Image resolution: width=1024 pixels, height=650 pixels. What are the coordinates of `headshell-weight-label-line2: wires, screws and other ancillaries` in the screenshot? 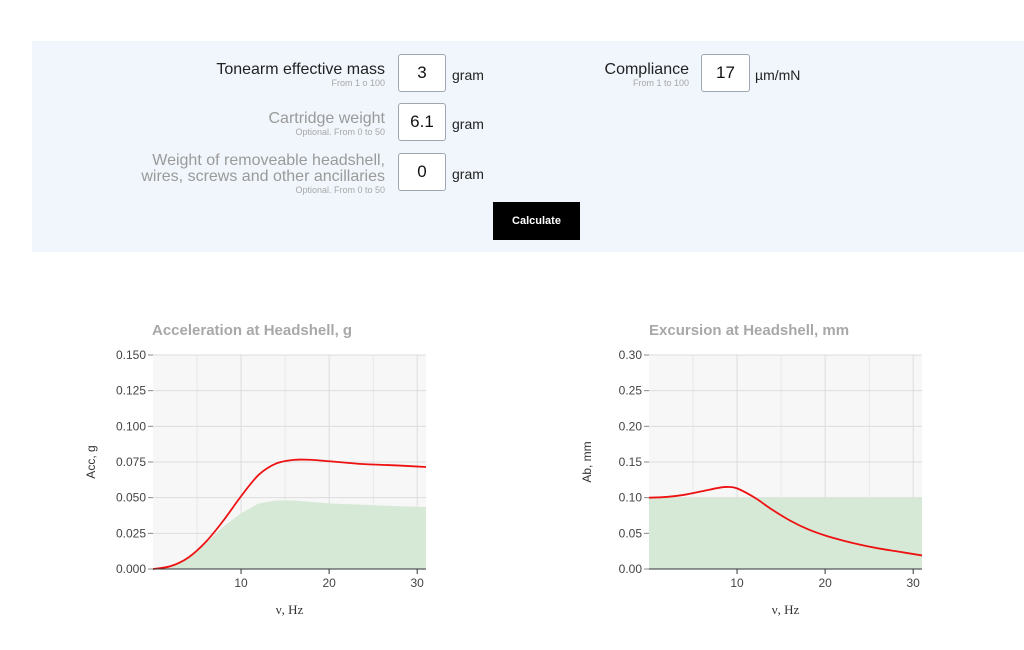 It's located at (263, 176).